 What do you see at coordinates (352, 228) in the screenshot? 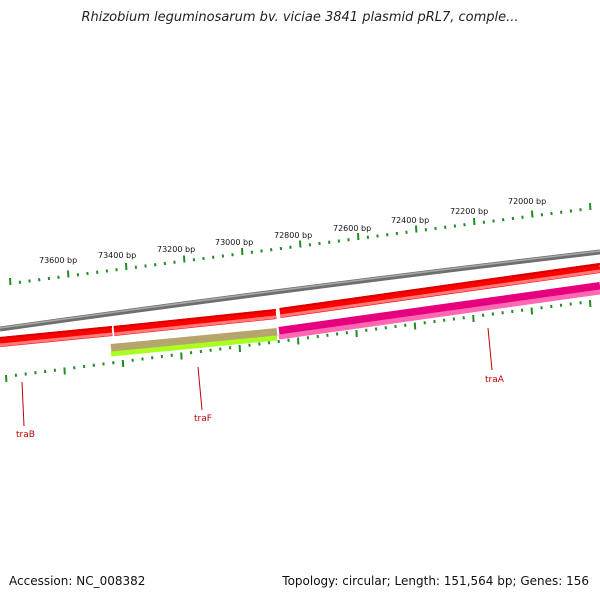
I see `ruler-label: 72600 bp` at bounding box center [352, 228].